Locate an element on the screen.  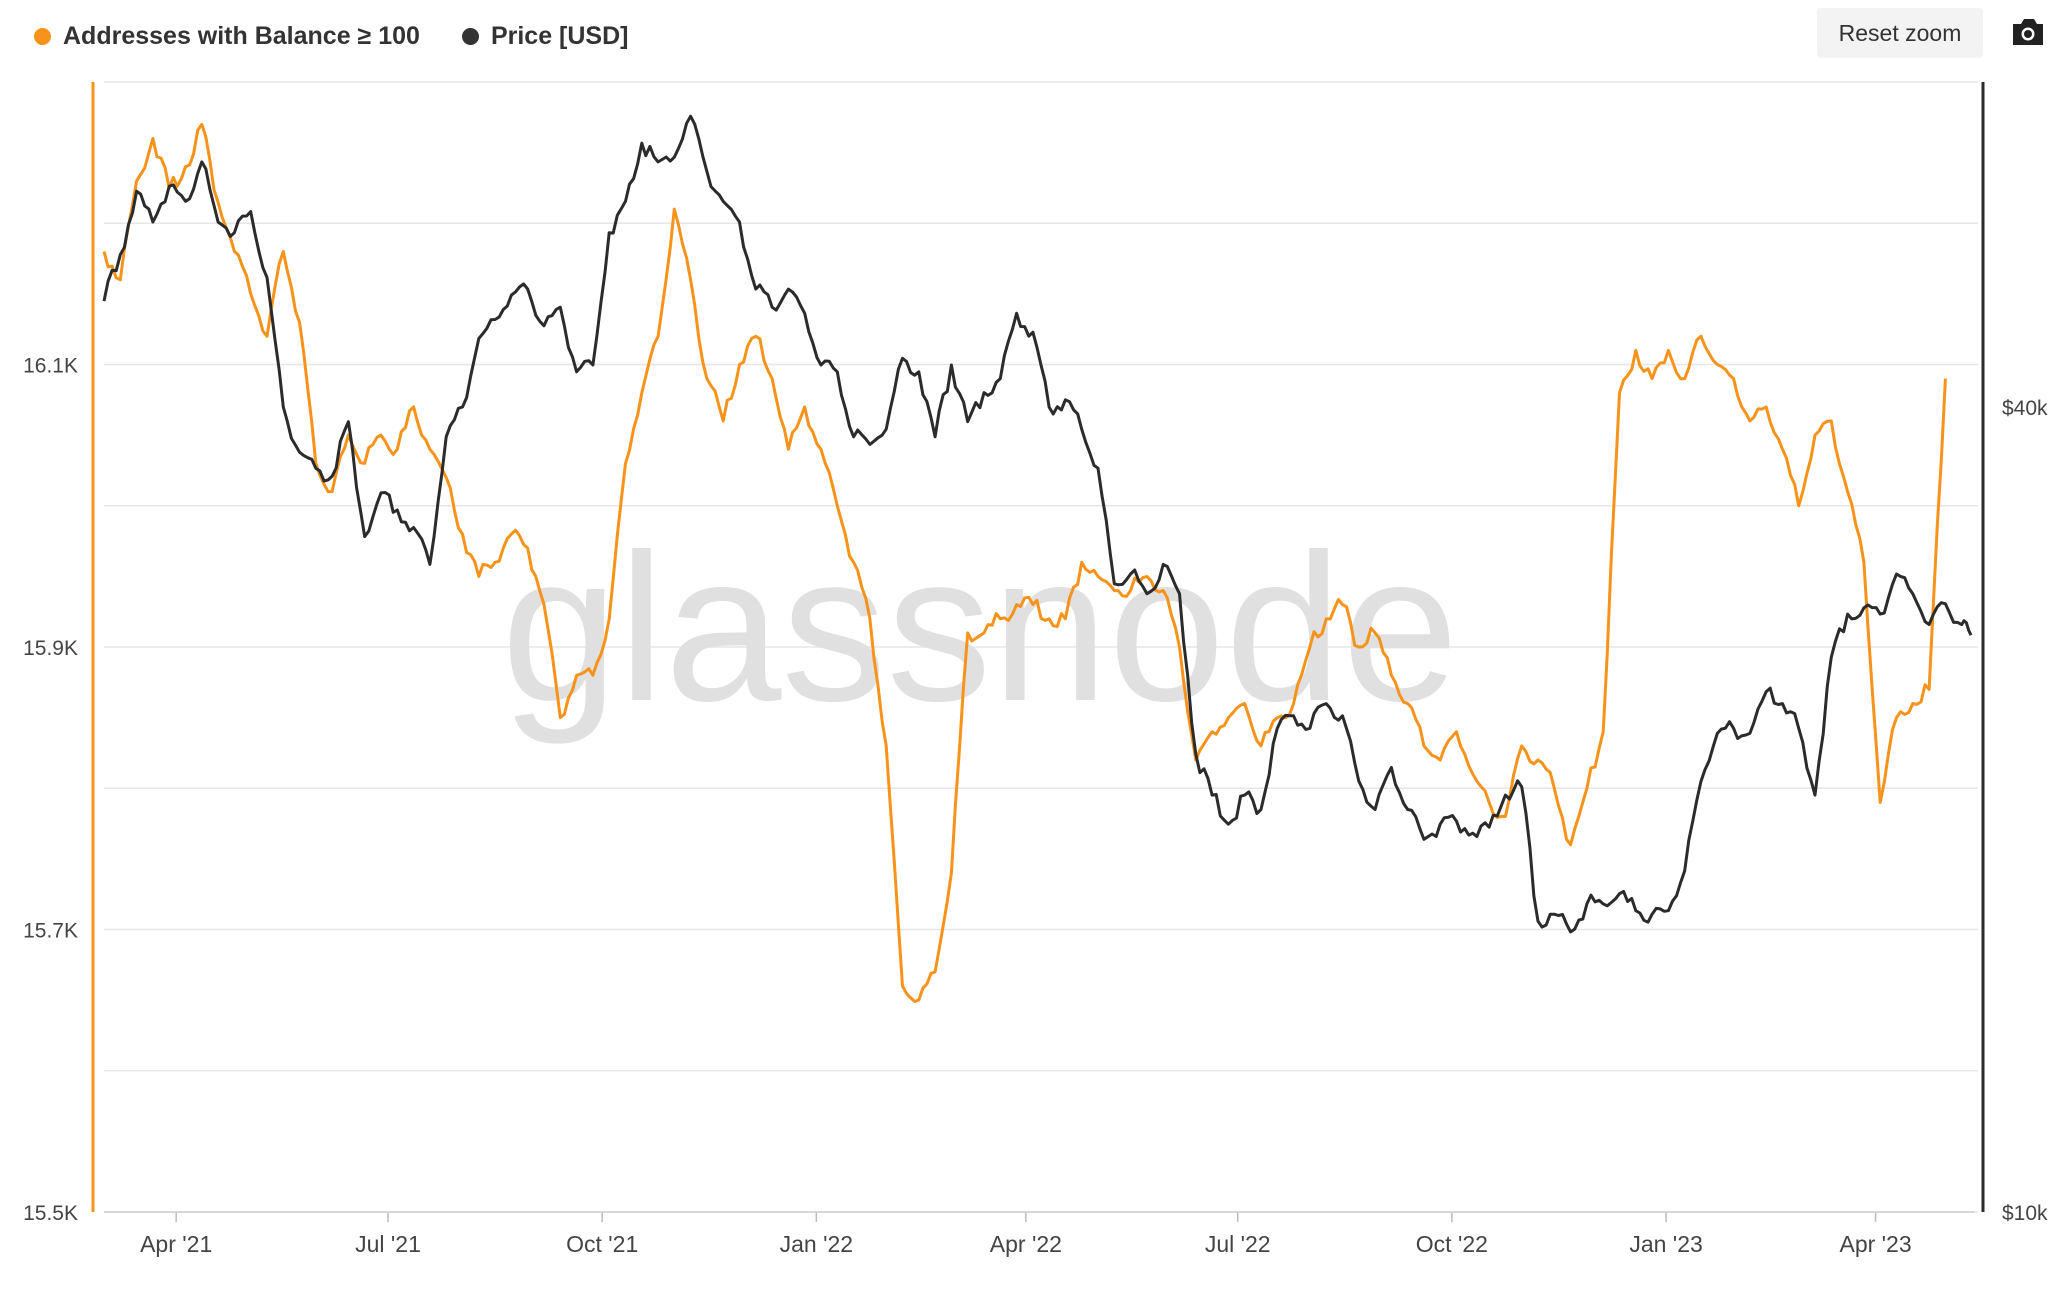
watermark: glassnode is located at coordinates (979, 627).